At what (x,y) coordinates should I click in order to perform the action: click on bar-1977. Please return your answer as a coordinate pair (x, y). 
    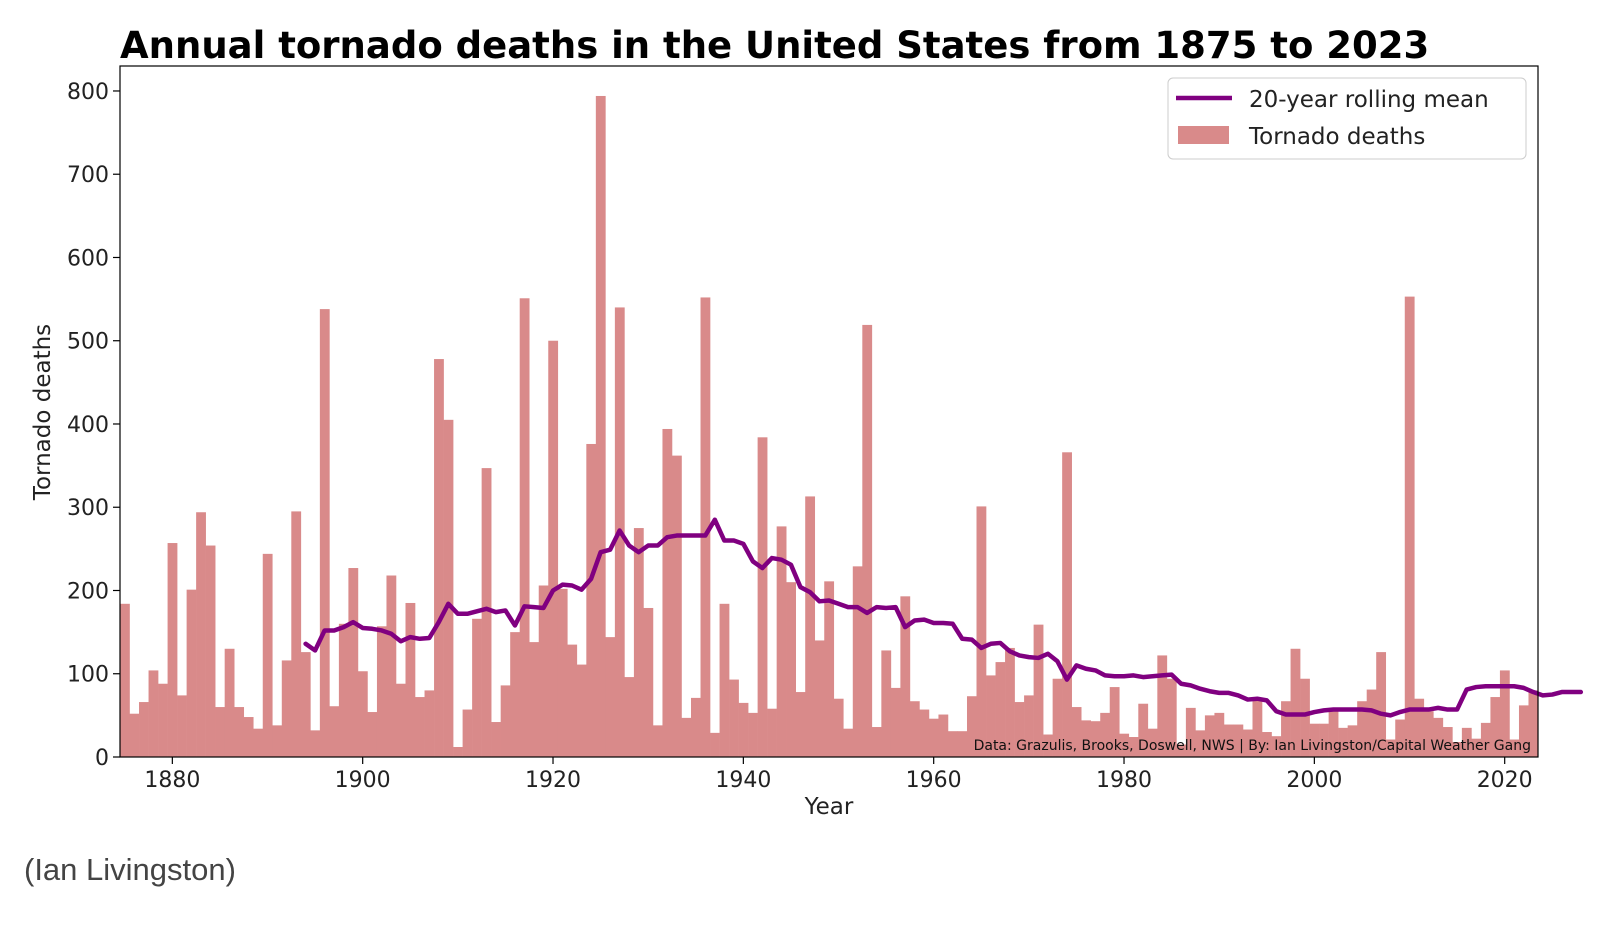
    Looking at the image, I should click on (1095, 739).